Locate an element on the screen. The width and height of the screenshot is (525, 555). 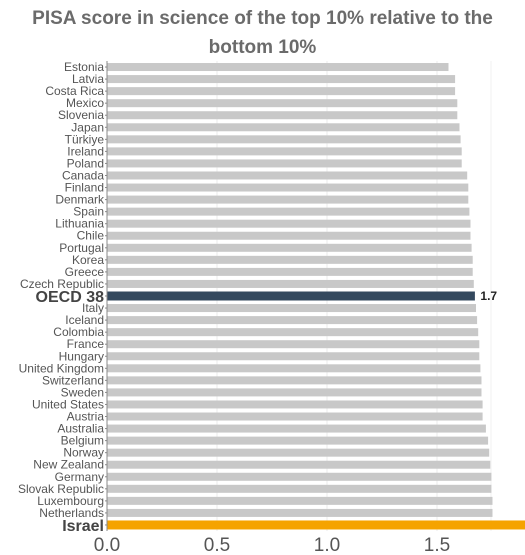
bar-poland is located at coordinates (284, 163).